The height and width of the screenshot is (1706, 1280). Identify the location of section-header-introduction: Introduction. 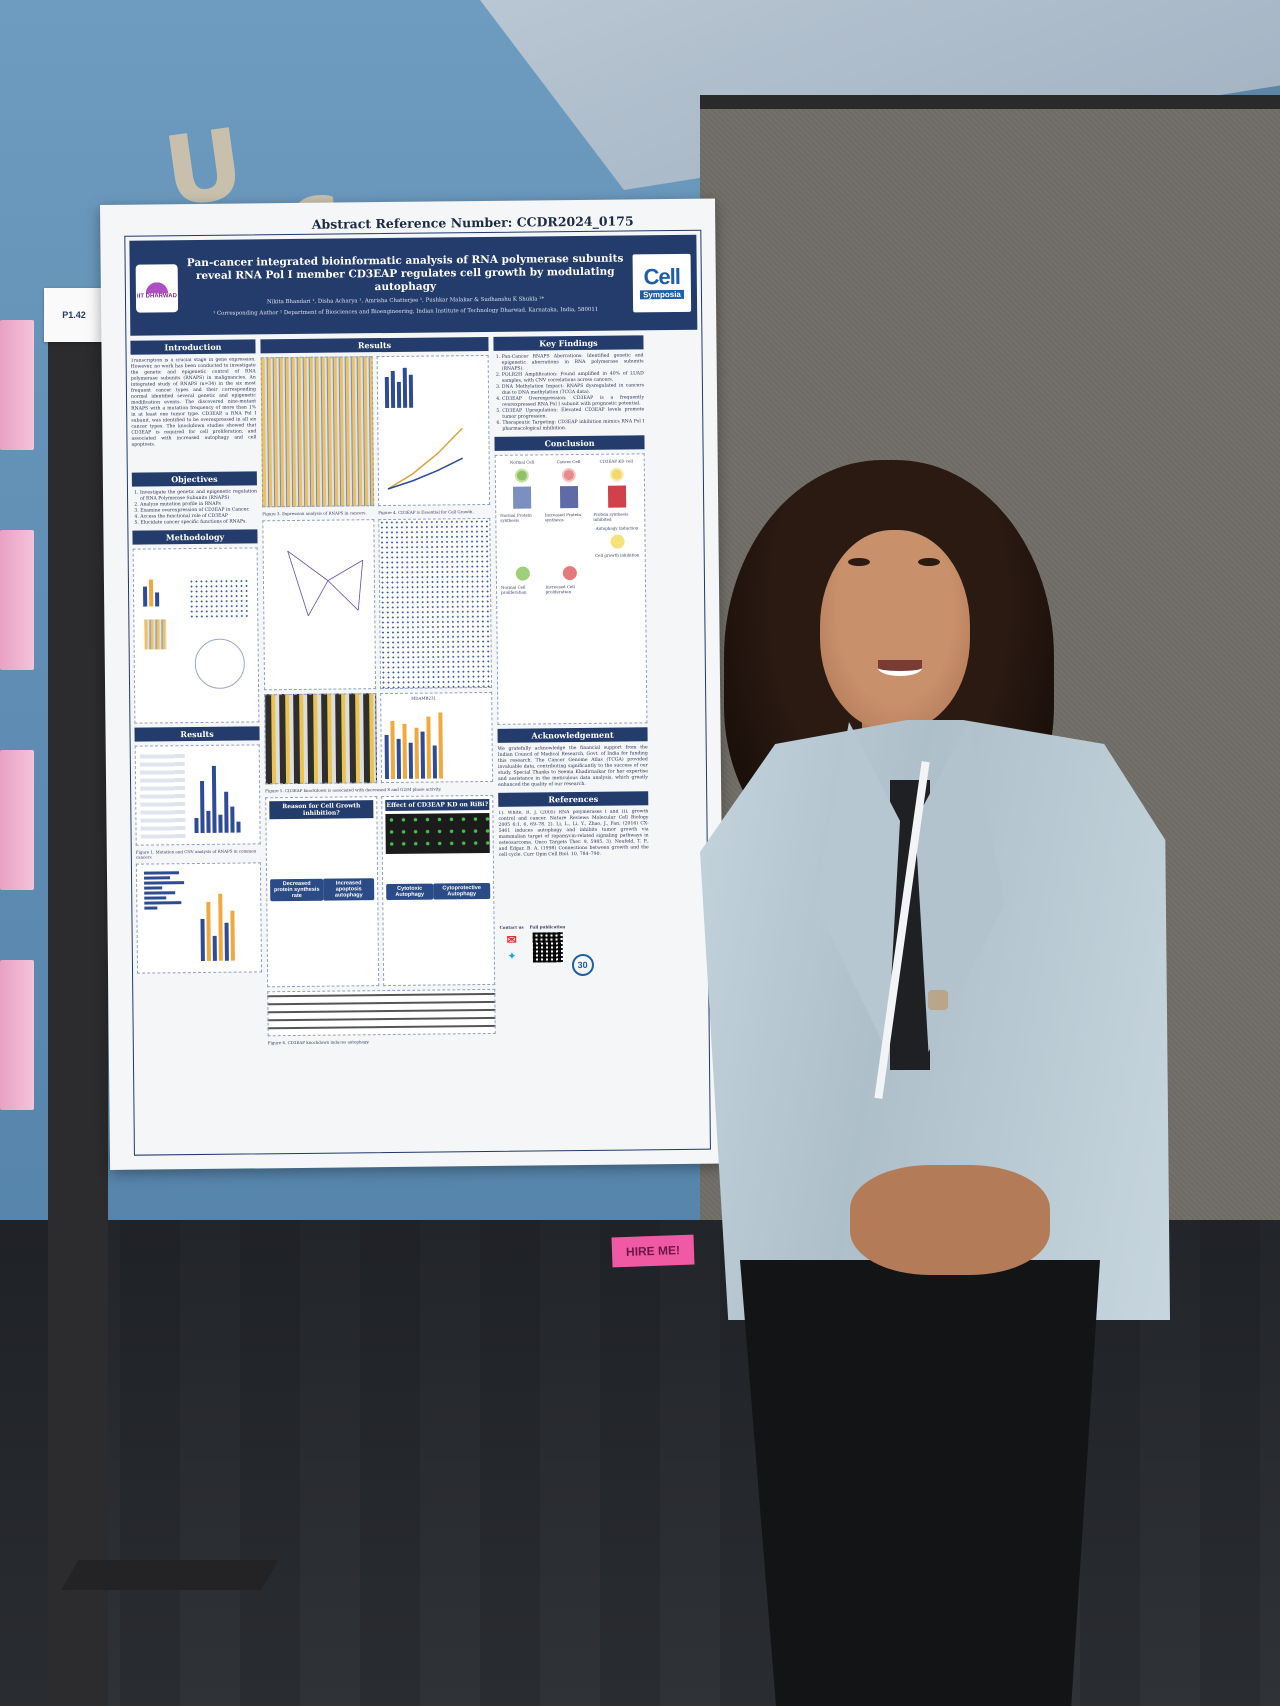
(193, 347).